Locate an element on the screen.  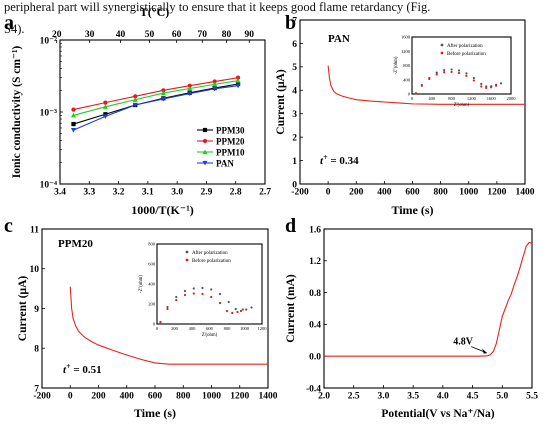
panel-b-inset-y-tick-label: 1600 is located at coordinates (406, 37).